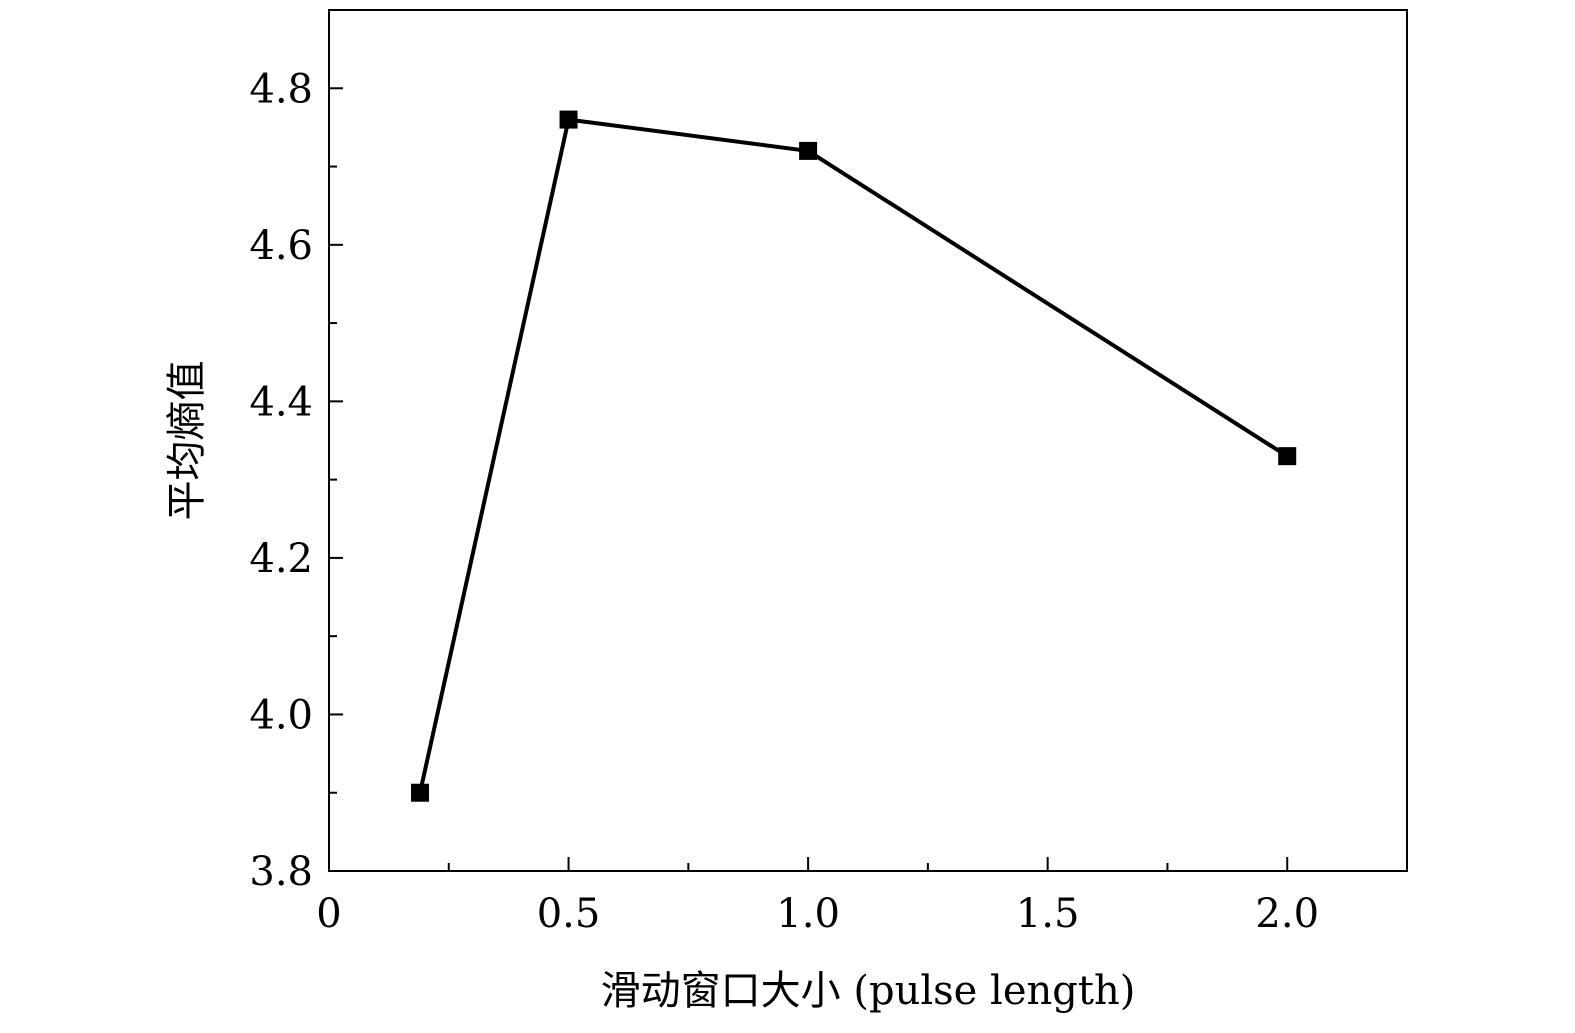 This screenshot has height=1033, width=1575. I want to click on y-axis-title: 平均熵值, so click(187, 441).